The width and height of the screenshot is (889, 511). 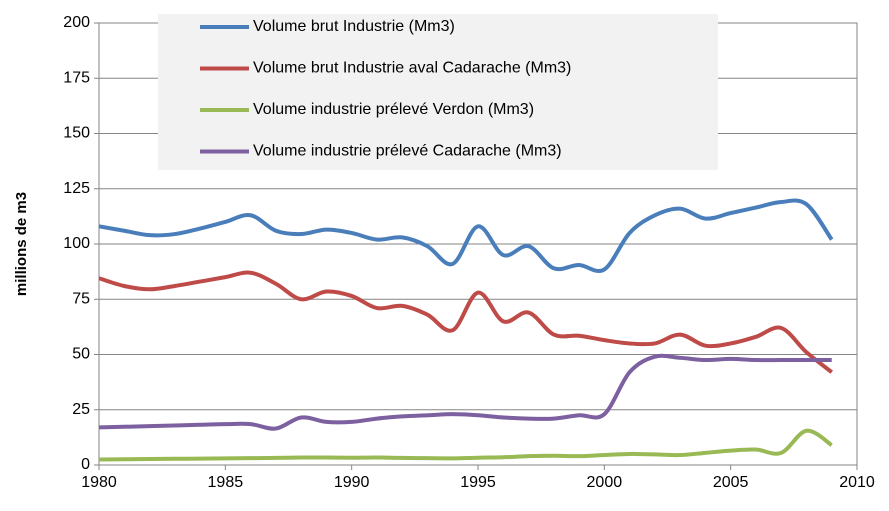 I want to click on y-axis-label: millions de m3, so click(x=21, y=244).